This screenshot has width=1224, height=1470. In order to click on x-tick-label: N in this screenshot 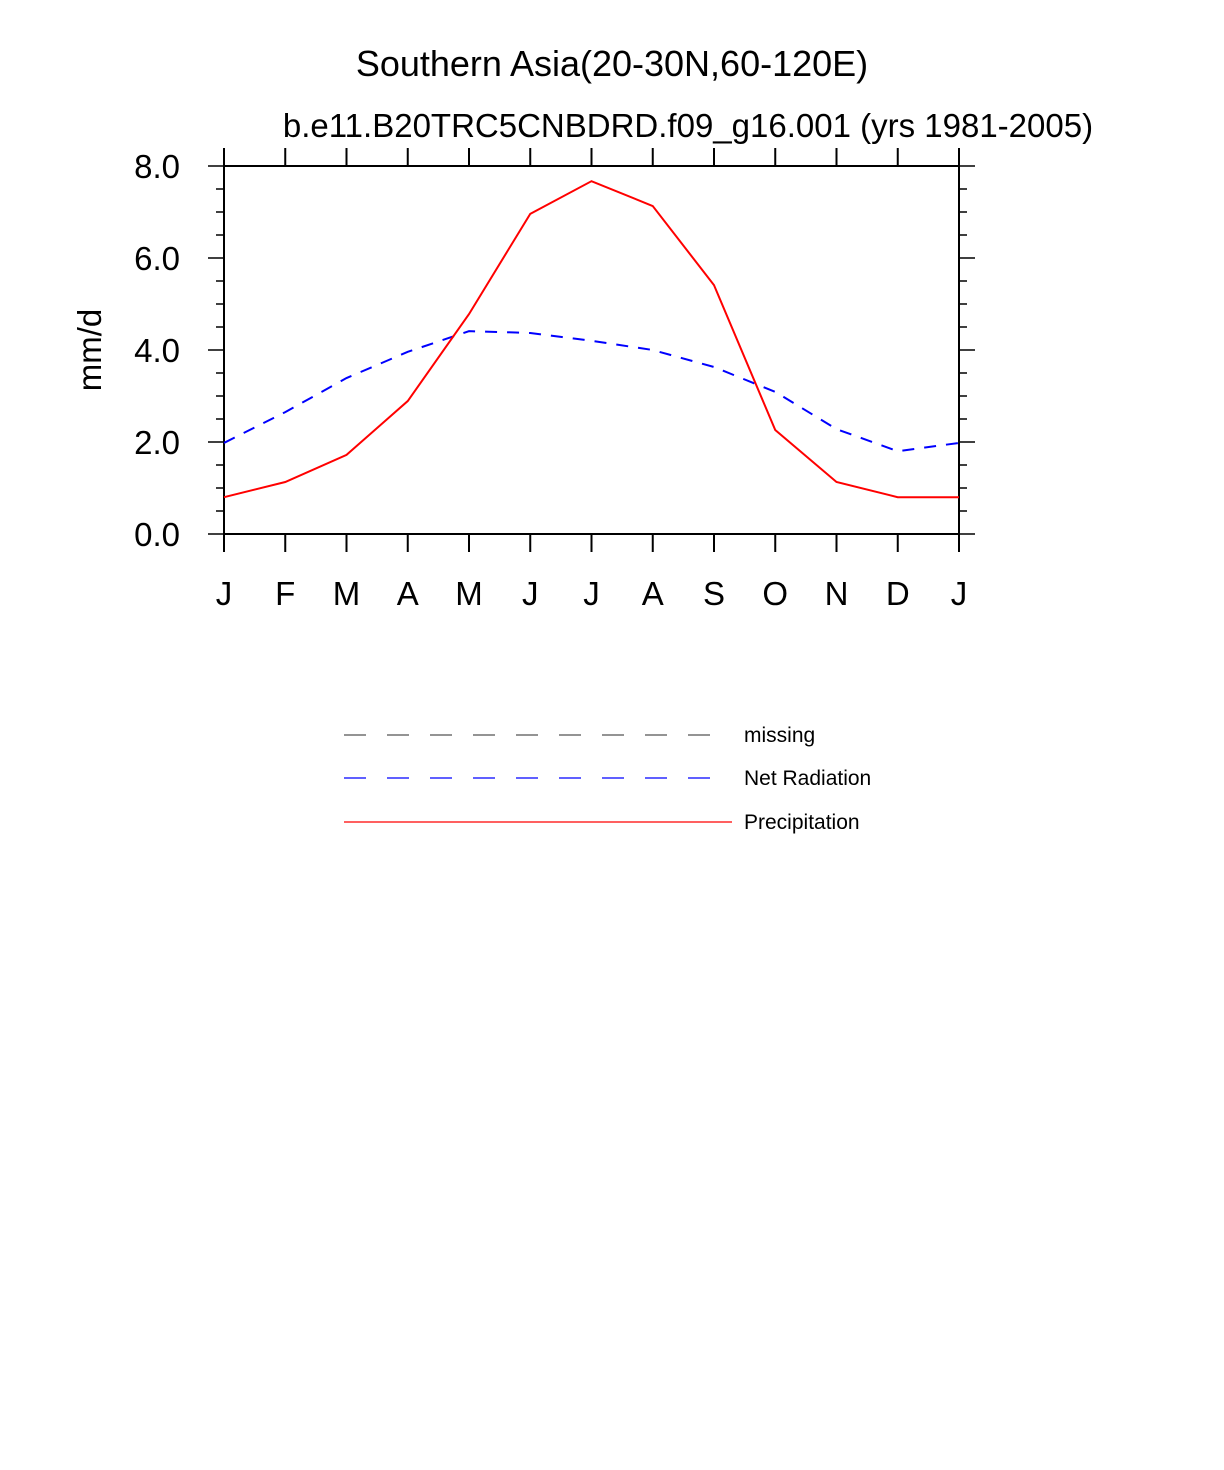, I will do `click(837, 593)`.